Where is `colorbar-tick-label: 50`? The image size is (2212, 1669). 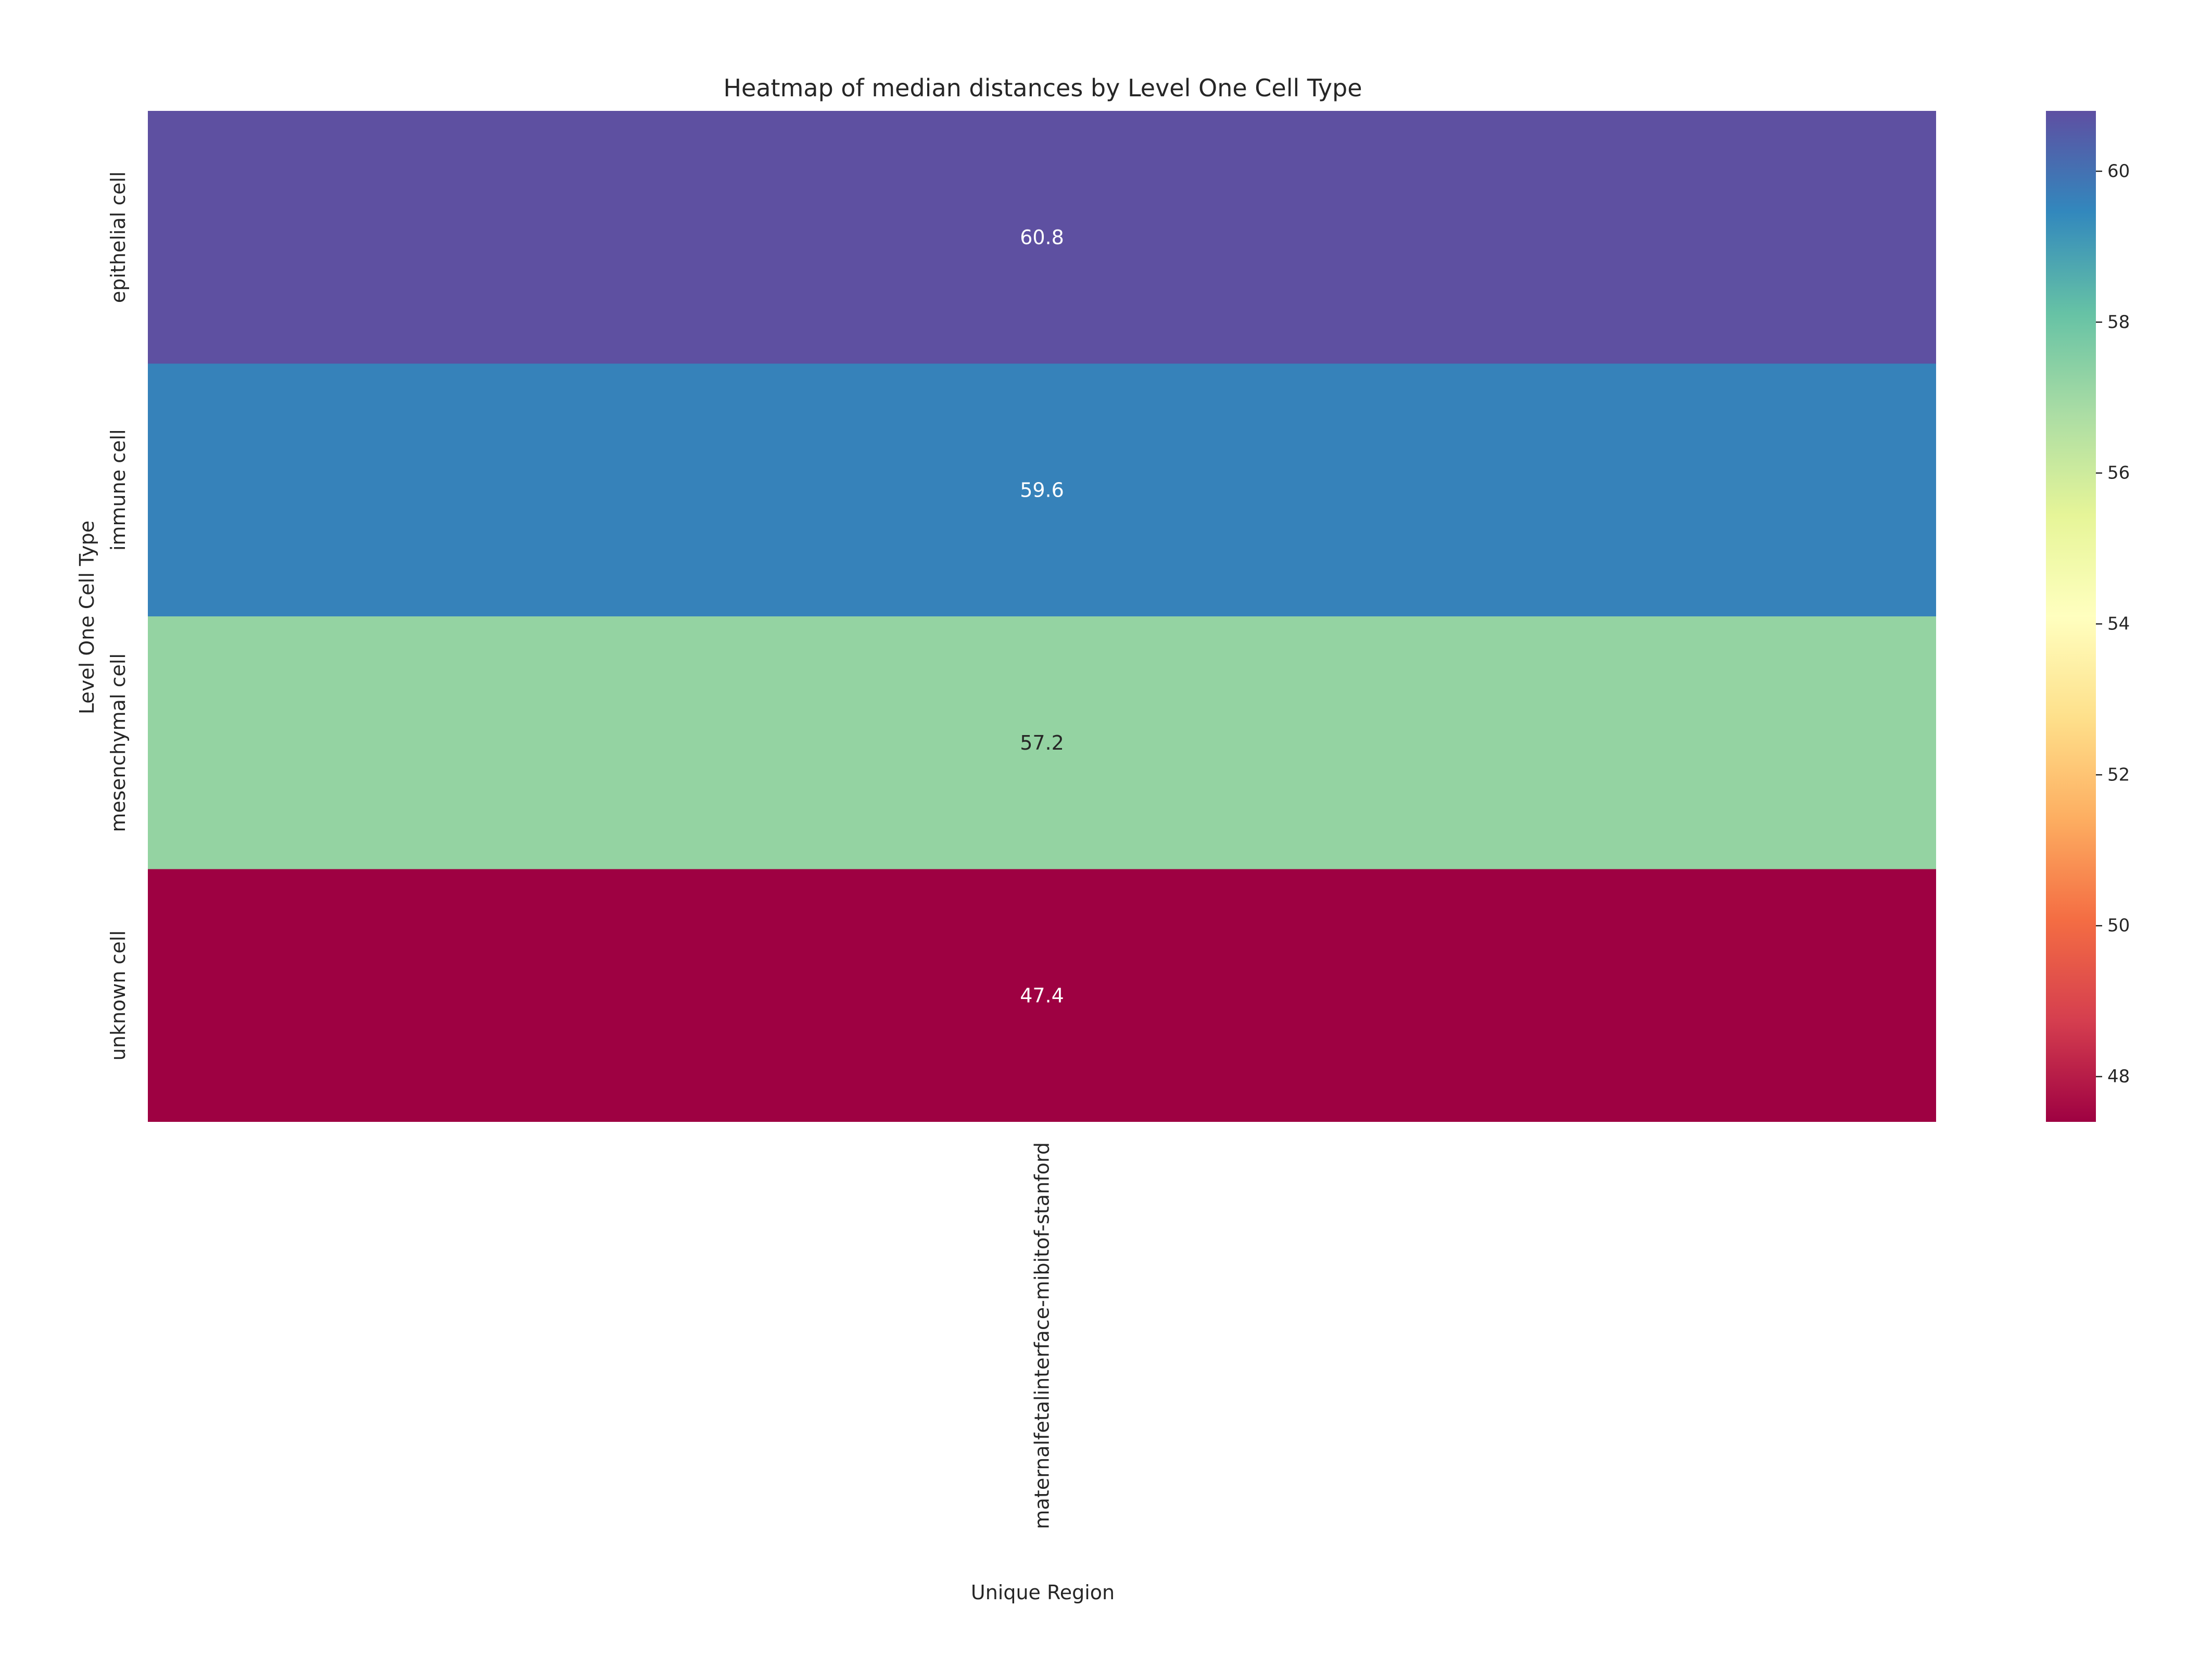
colorbar-tick-label: 50 is located at coordinates (2118, 925).